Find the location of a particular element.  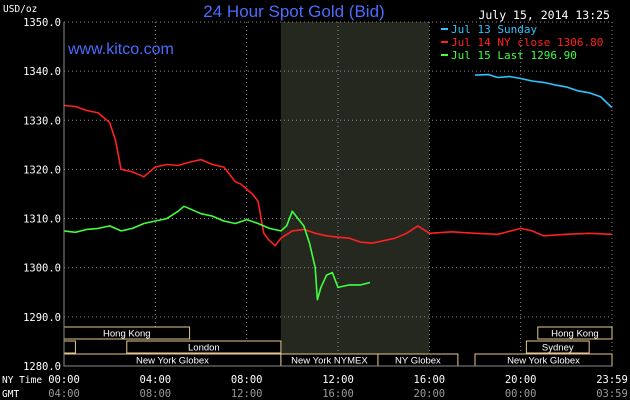

x-tick-label-ny: 20:00 is located at coordinates (521, 380).